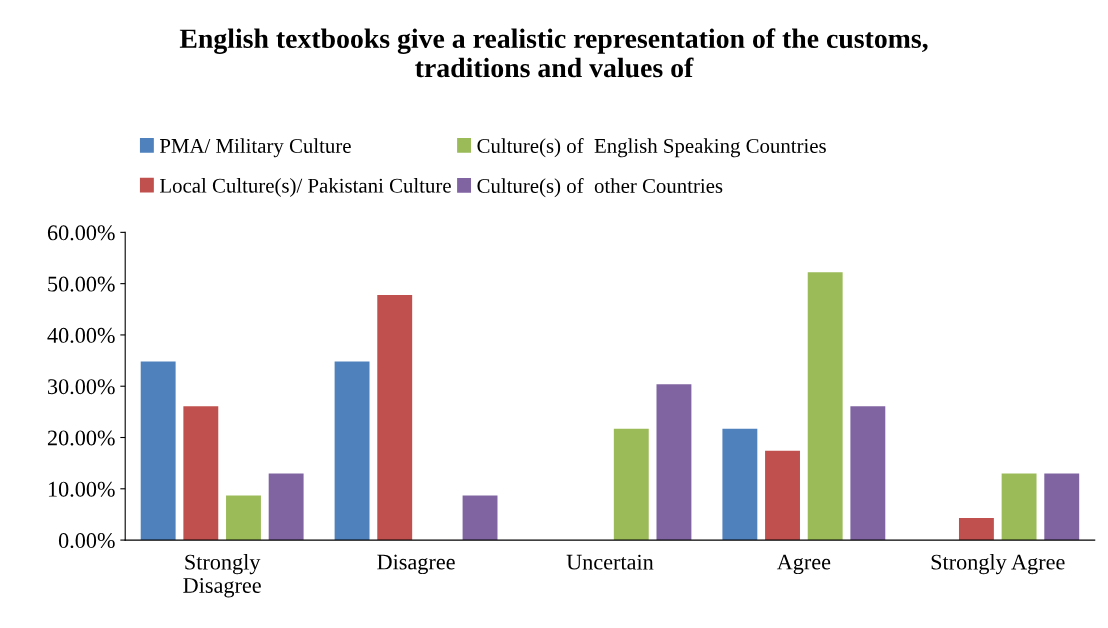  What do you see at coordinates (255, 148) in the screenshot?
I see `legend-label: PMA/ Military Culture` at bounding box center [255, 148].